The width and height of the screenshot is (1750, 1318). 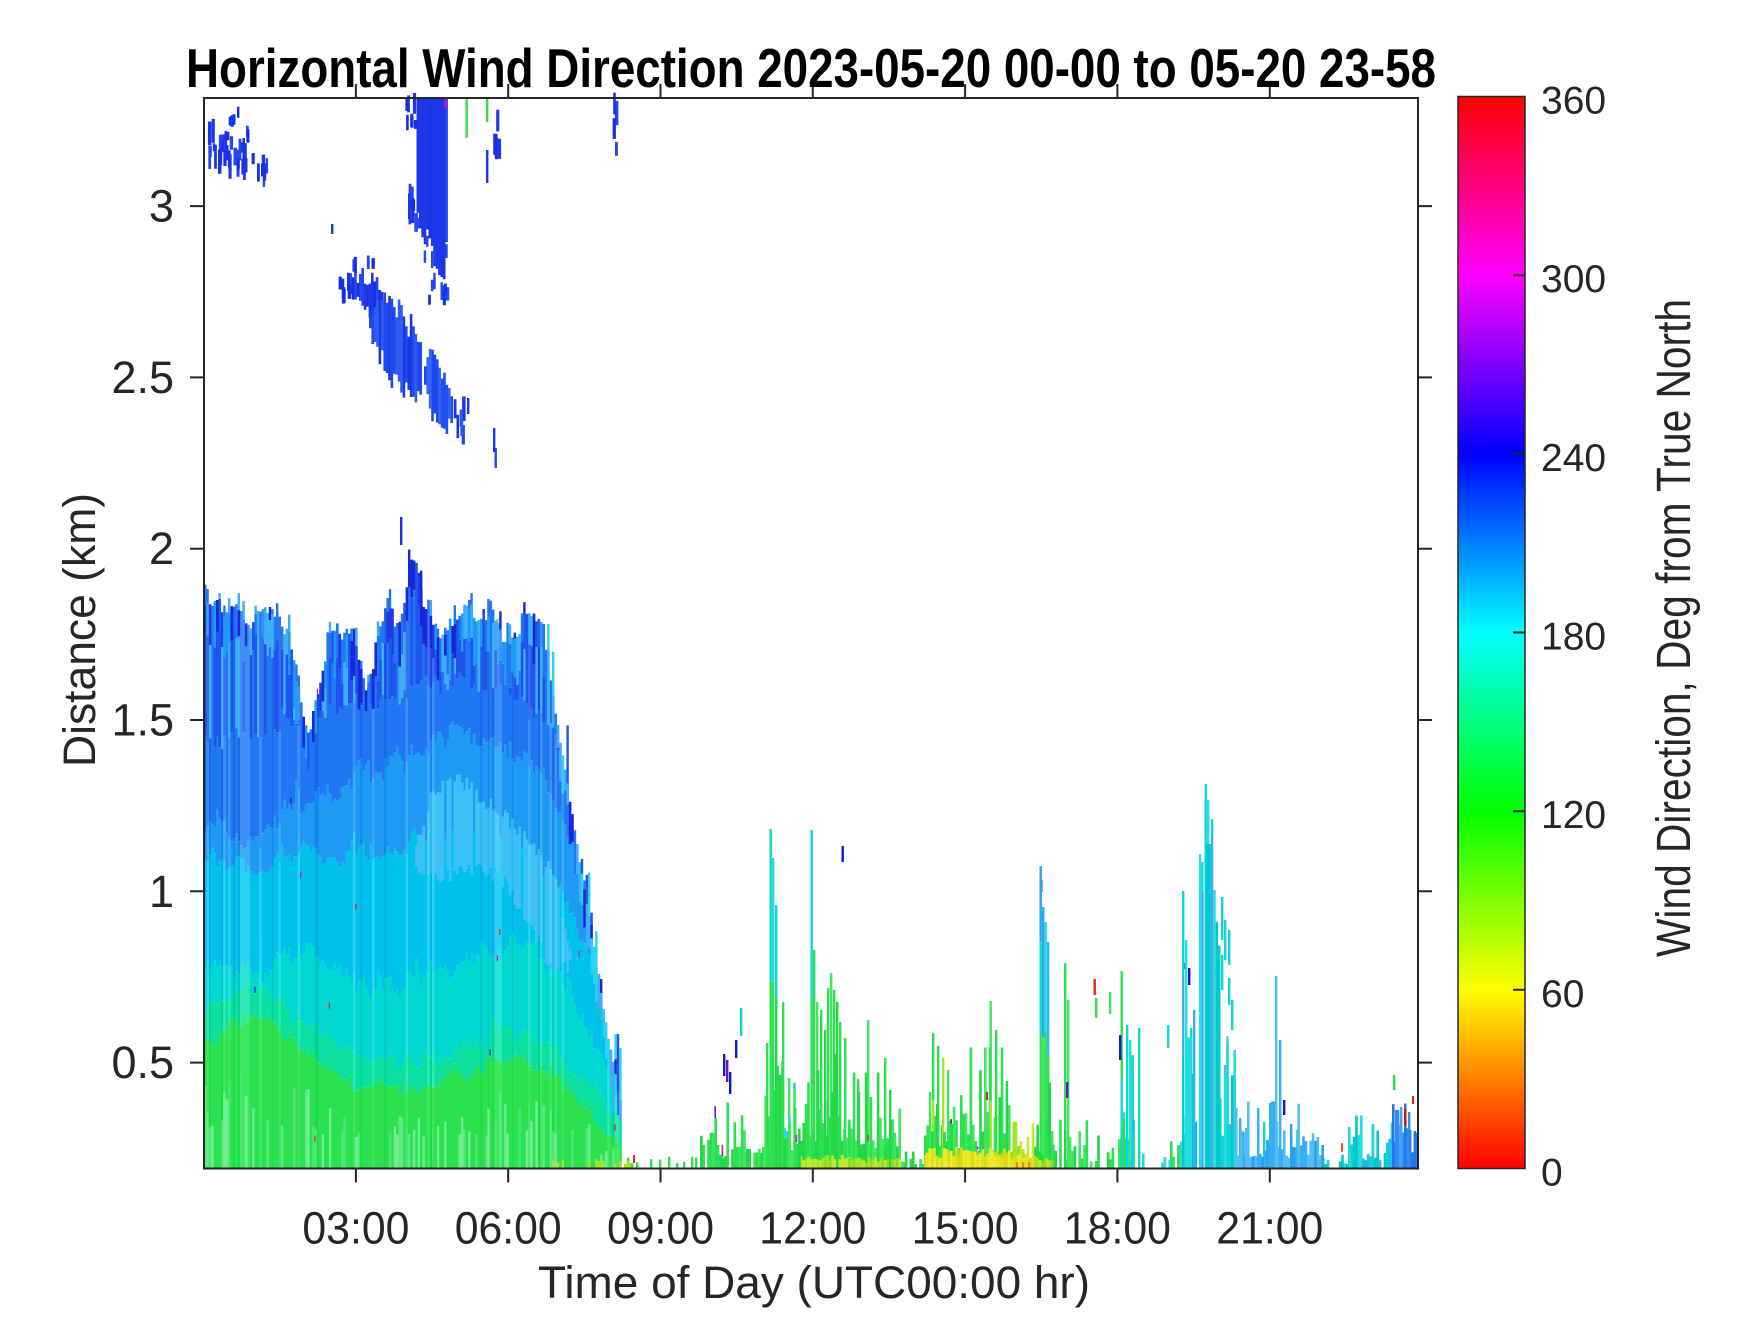 What do you see at coordinates (1269, 1228) in the screenshot?
I see `svg-text: 21:00` at bounding box center [1269, 1228].